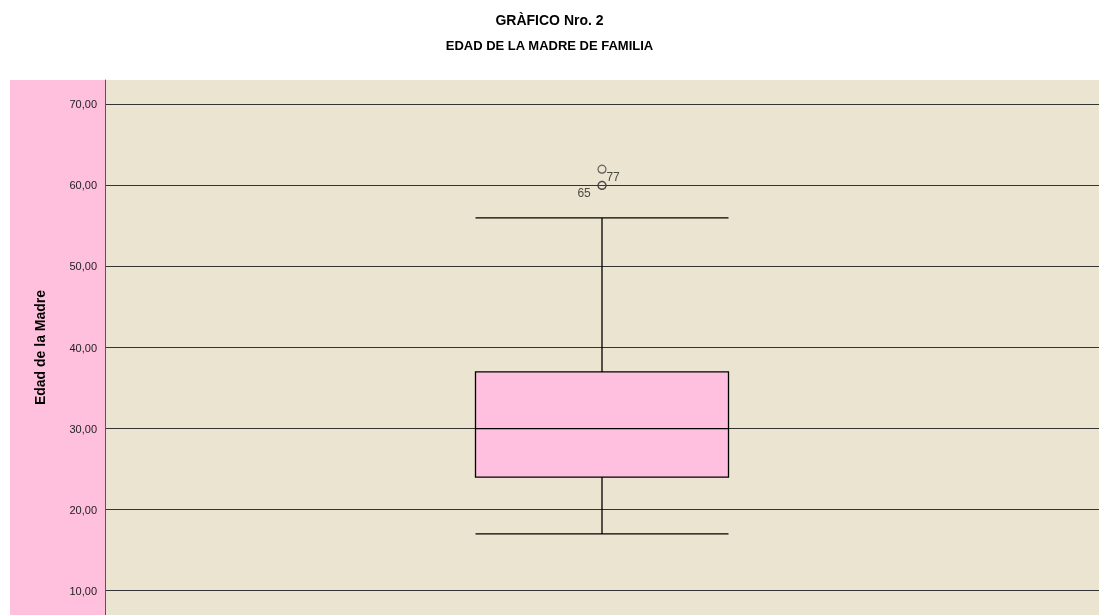  I want to click on annotation: 65, so click(584, 192).